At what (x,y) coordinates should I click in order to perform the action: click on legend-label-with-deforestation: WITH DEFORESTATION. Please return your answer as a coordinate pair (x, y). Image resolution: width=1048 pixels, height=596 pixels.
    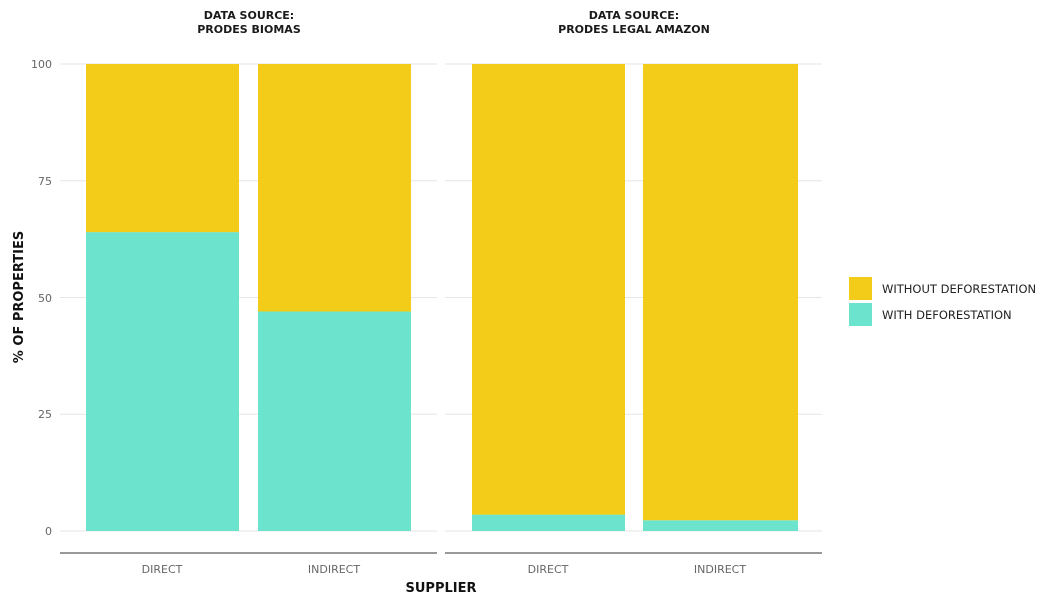
    Looking at the image, I should click on (947, 315).